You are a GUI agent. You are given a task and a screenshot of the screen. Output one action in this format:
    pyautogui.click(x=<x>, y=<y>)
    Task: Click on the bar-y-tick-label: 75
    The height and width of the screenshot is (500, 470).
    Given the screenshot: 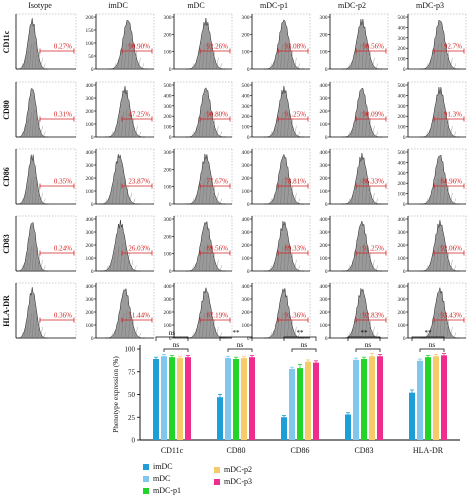 What is the action you would take?
    pyautogui.click(x=132, y=372)
    